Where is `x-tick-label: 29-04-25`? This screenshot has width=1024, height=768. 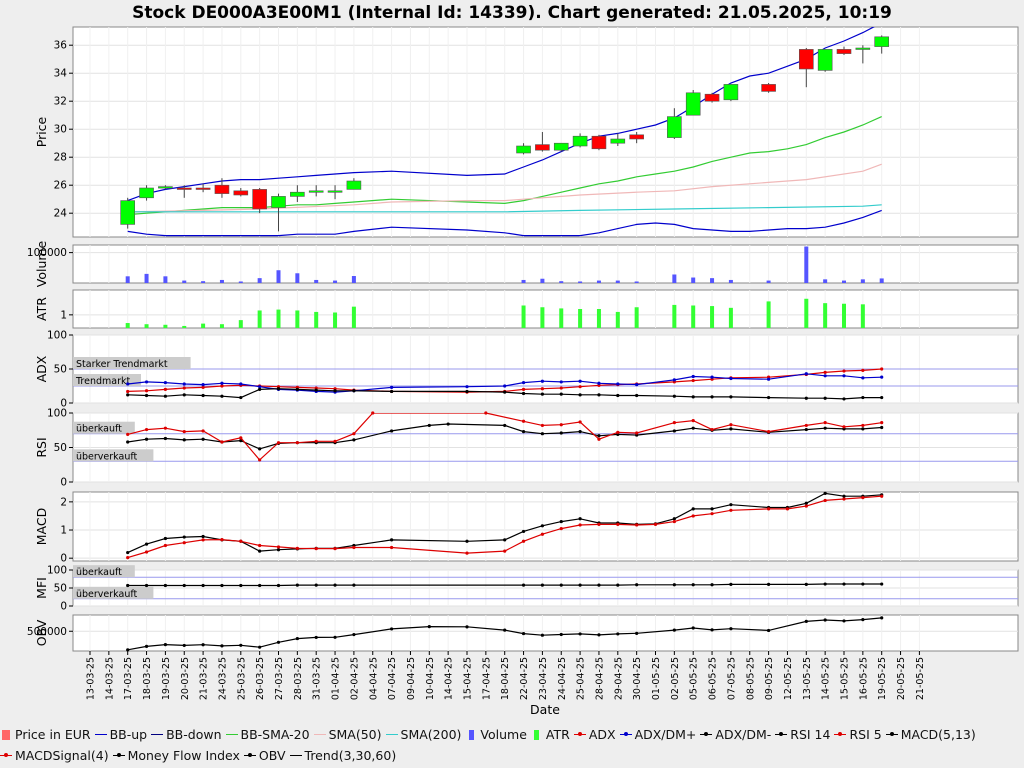
x-tick-label: 29-04-25 is located at coordinates (618, 678).